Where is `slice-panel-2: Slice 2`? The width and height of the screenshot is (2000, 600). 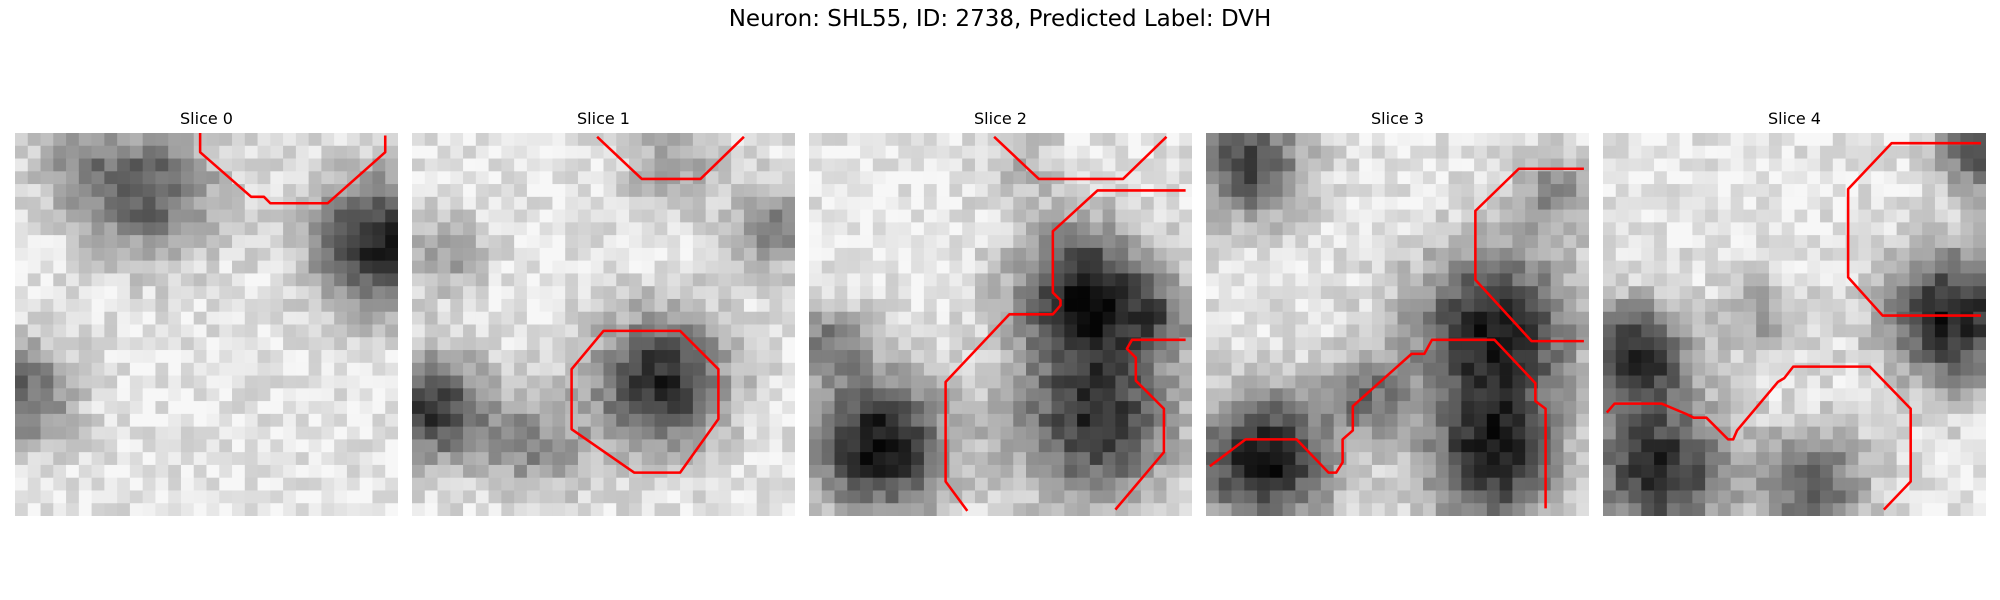
slice-panel-2: Slice 2 is located at coordinates (1000, 312).